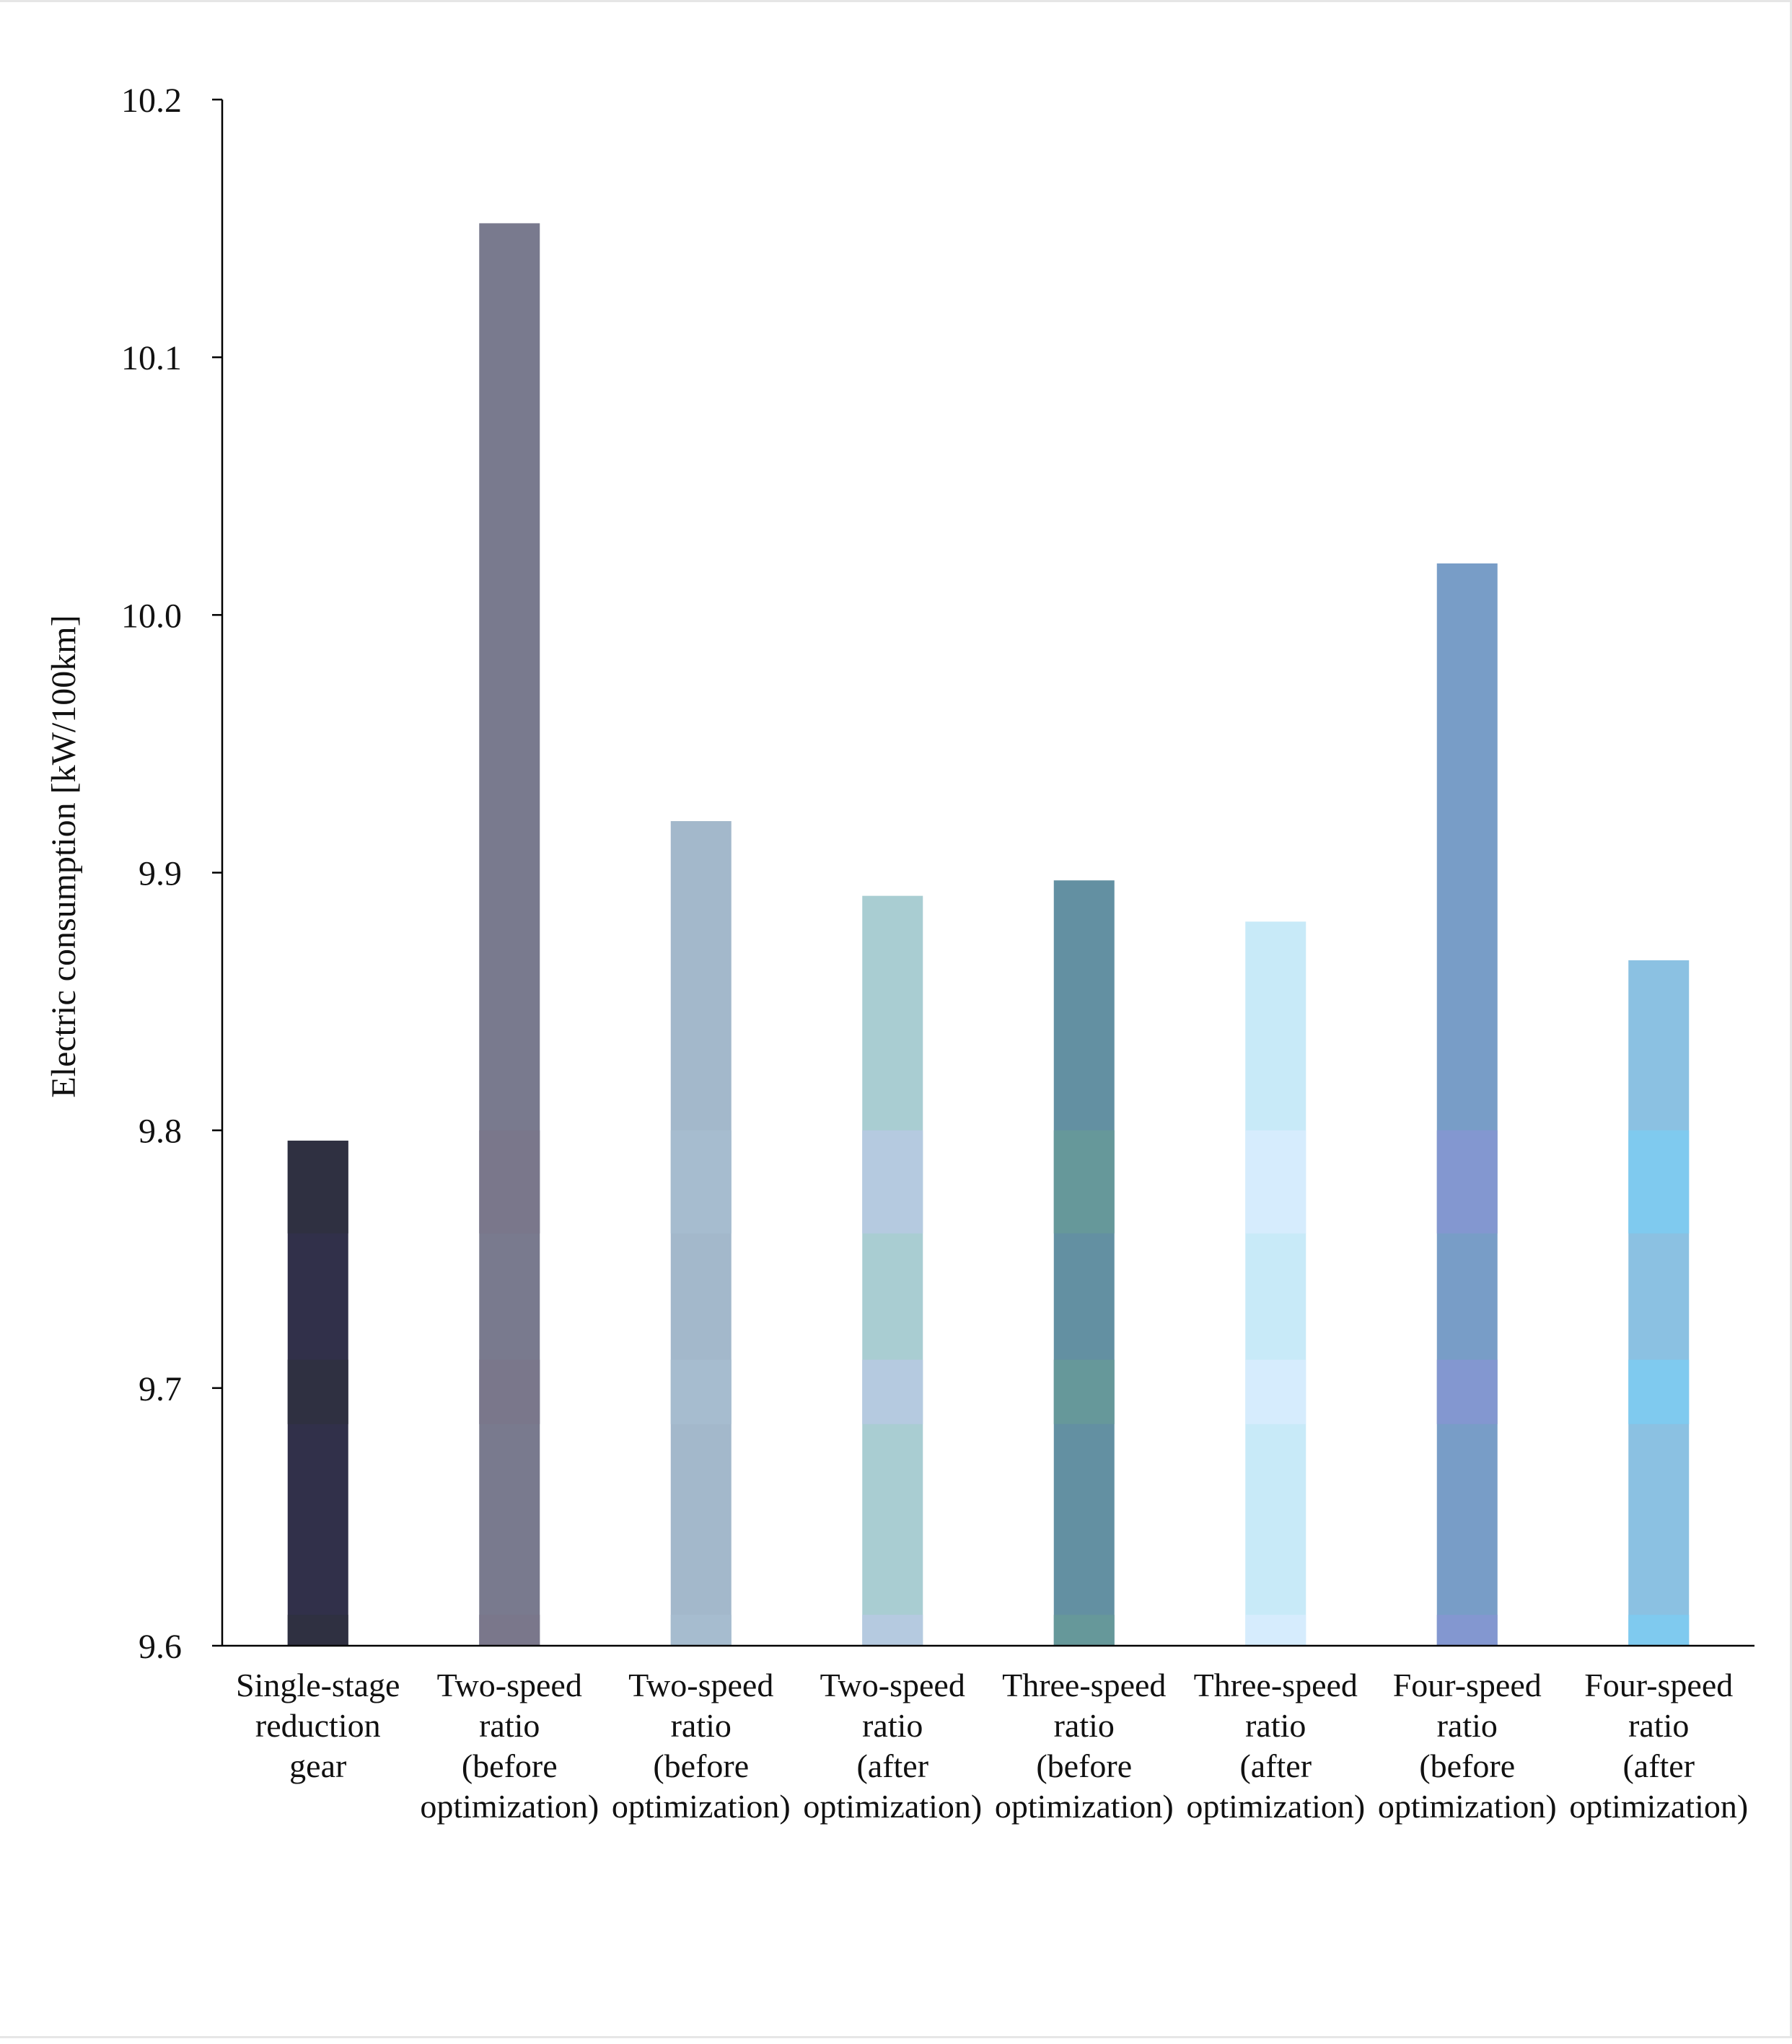 This screenshot has height=2044, width=1792. Describe the element at coordinates (160, 1132) in the screenshot. I see `y-tick-label: 9.8` at that location.